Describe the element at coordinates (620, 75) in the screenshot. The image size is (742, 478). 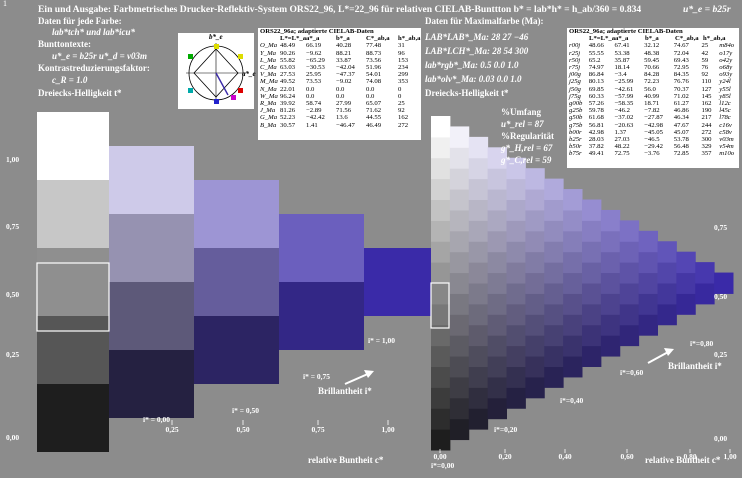
I see `table-cell: −3.4` at that location.